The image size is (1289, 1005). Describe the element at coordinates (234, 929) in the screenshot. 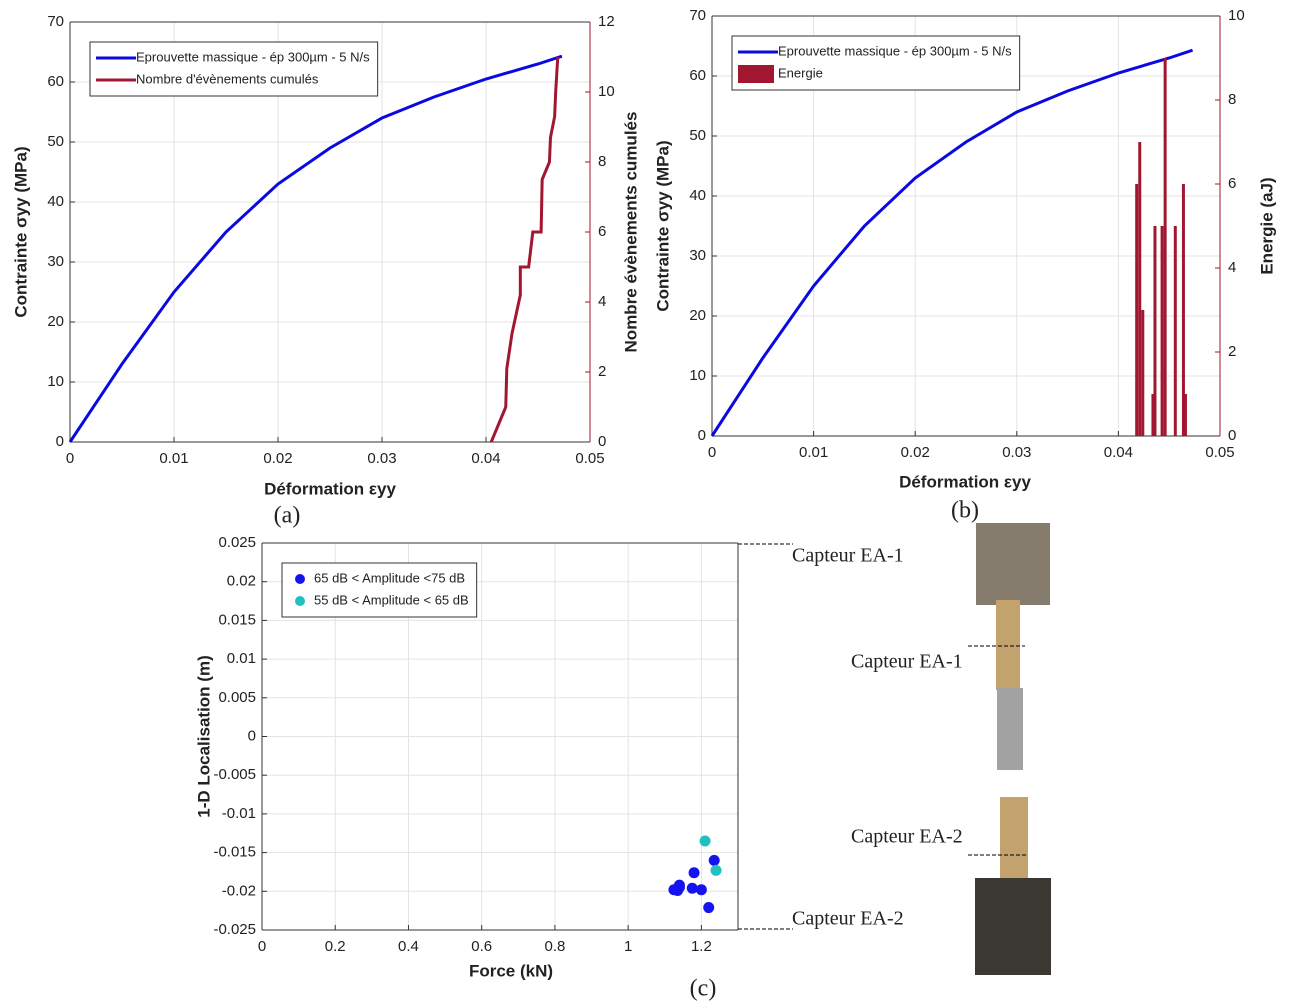

I see `y-tick-label: -0.025` at that location.